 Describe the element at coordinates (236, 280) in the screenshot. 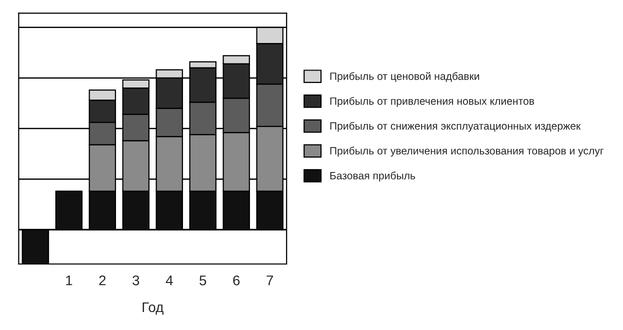

I see `x-tick-label: 6` at that location.